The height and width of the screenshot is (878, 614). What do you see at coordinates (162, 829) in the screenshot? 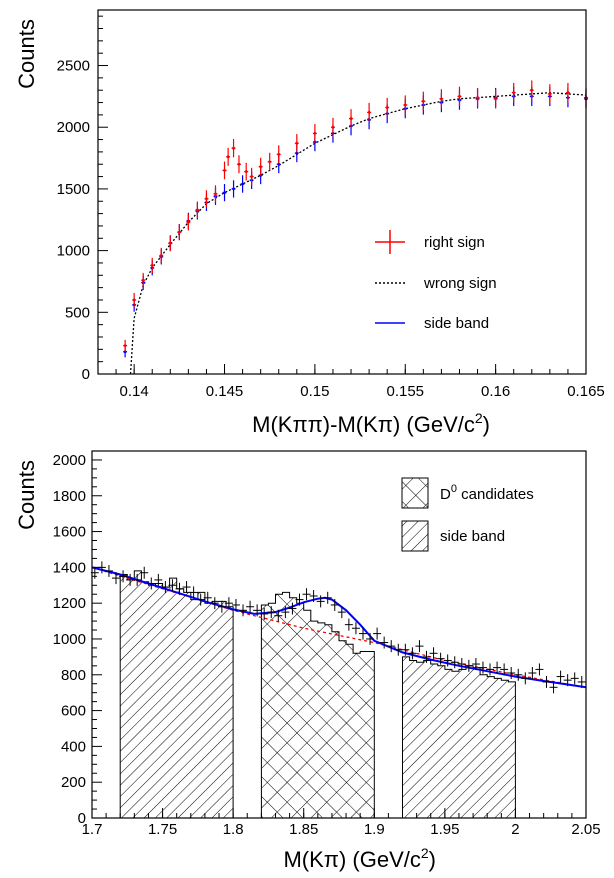
I see `bottom-x-tick-label: 1.75` at bounding box center [162, 829].